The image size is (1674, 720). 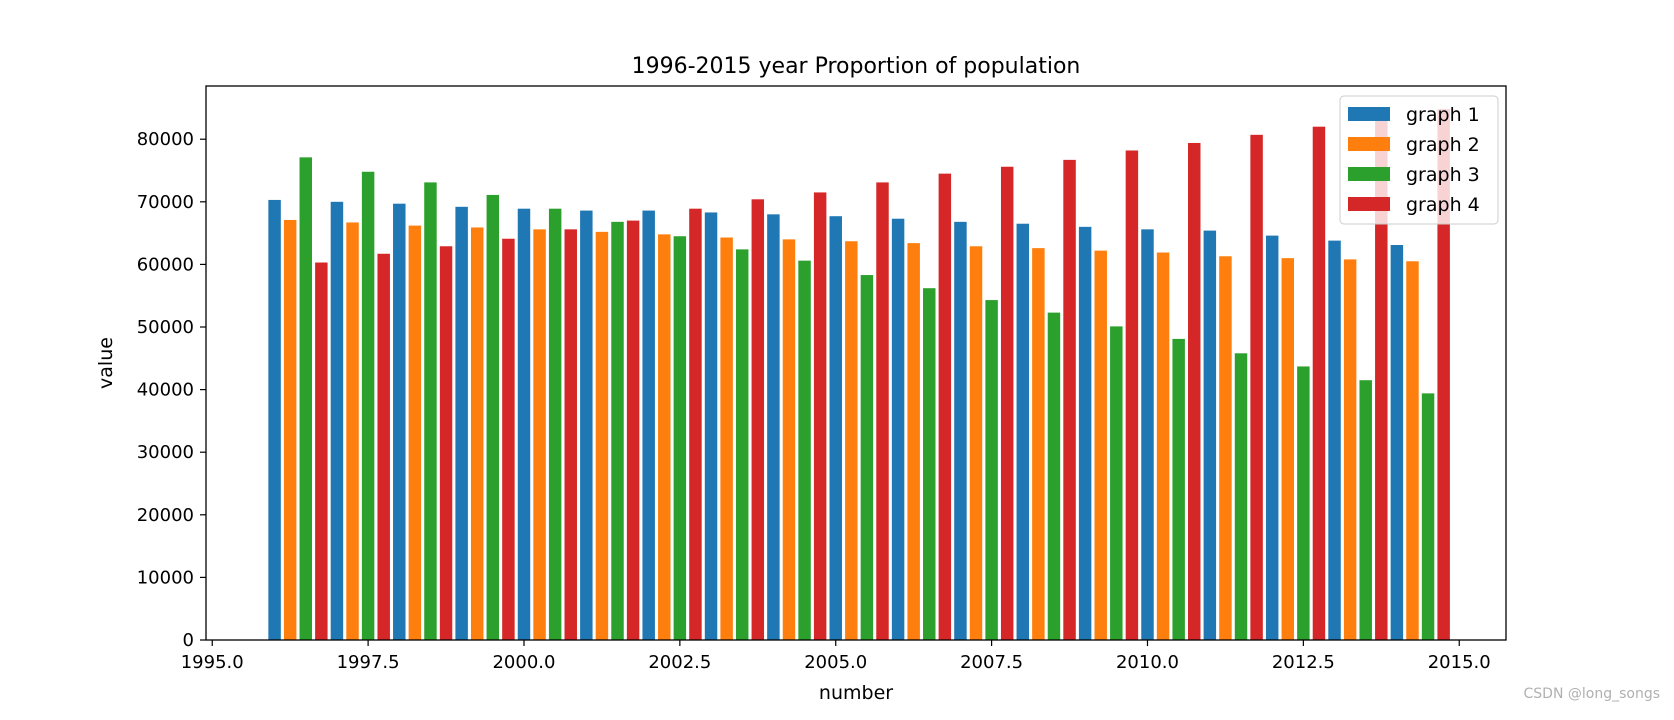 What do you see at coordinates (1443, 115) in the screenshot?
I see `legend-label: graph 1` at bounding box center [1443, 115].